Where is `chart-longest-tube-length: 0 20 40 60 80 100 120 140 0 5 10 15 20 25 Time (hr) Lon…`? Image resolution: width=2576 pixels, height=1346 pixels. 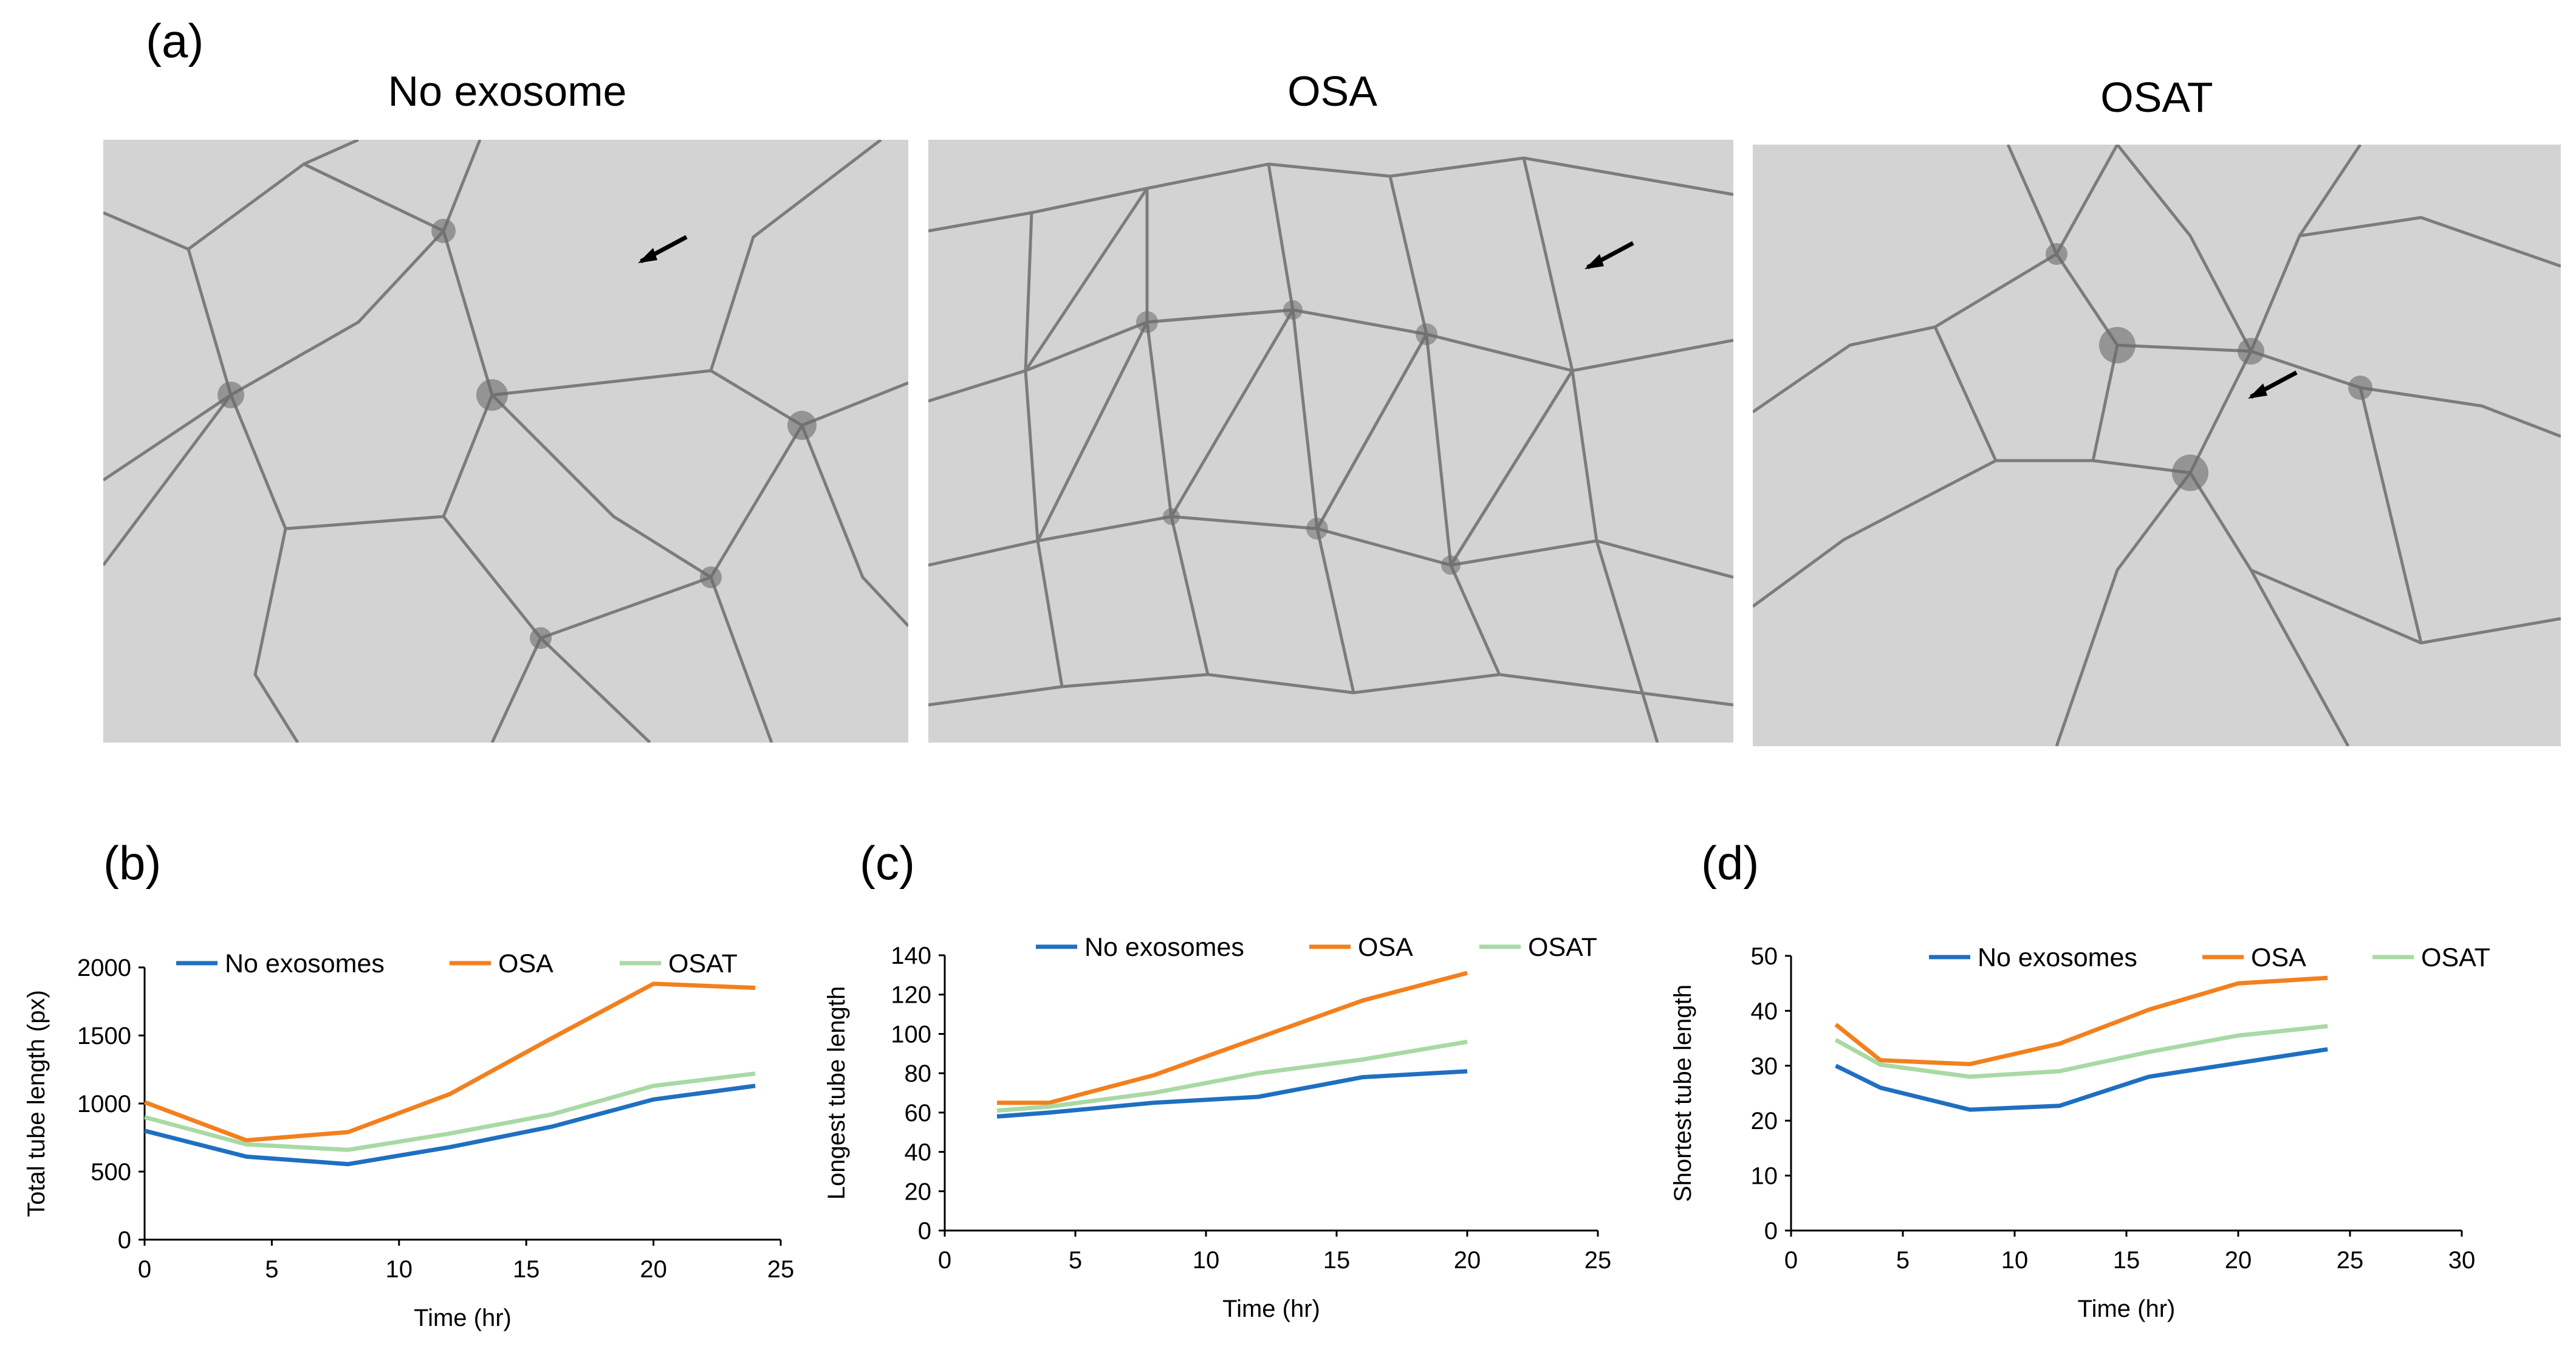 chart-longest-tube-length: 0 20 40 60 80 100 120 140 0 5 10 15 20 25 Time (hr) Lon… is located at coordinates (1250, 1107).